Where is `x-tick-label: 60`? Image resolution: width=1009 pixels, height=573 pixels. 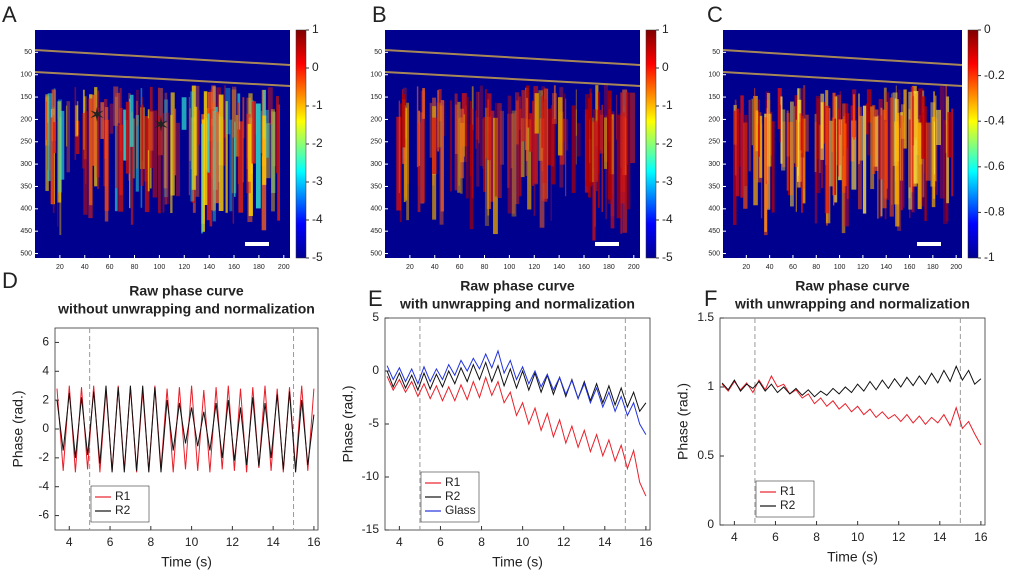 x-tick-label: 60 is located at coordinates (110, 267).